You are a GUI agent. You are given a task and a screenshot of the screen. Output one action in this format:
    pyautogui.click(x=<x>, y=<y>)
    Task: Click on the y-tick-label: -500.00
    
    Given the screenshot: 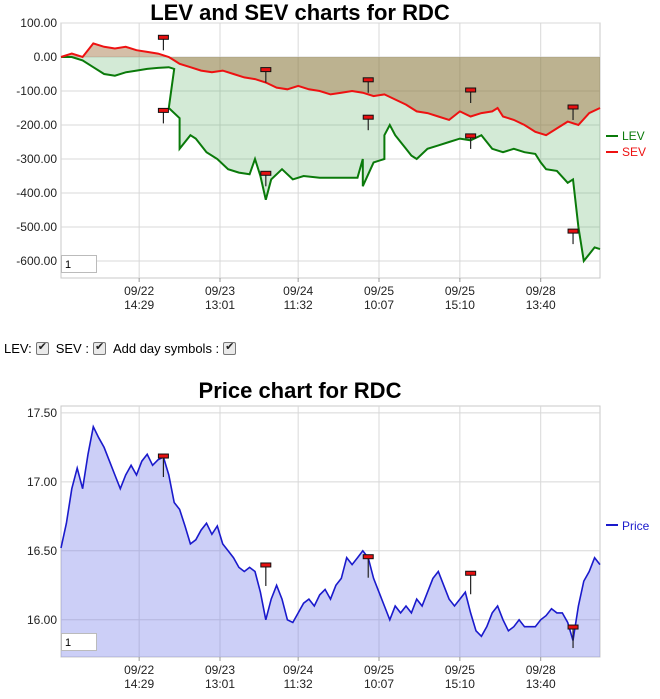 What is the action you would take?
    pyautogui.click(x=36, y=227)
    